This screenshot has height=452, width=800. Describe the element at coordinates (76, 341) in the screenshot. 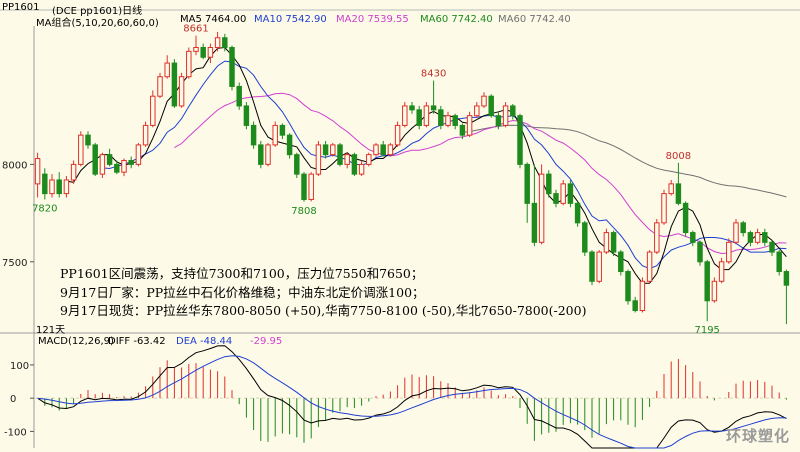

I see `macd-title: MACD(12,26,9)` at that location.